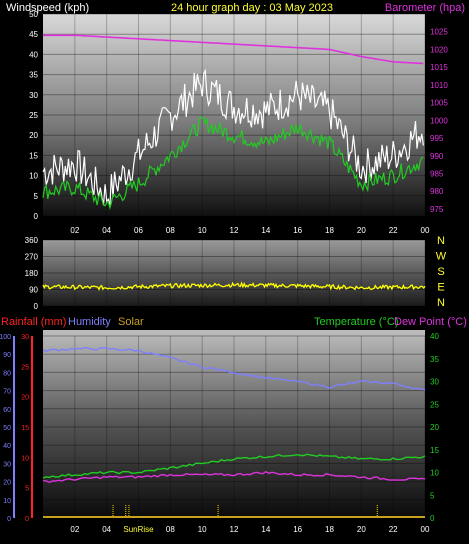 Image resolution: width=469 pixels, height=544 pixels. What do you see at coordinates (441, 257) in the screenshot?
I see `direction-letter: W` at bounding box center [441, 257].